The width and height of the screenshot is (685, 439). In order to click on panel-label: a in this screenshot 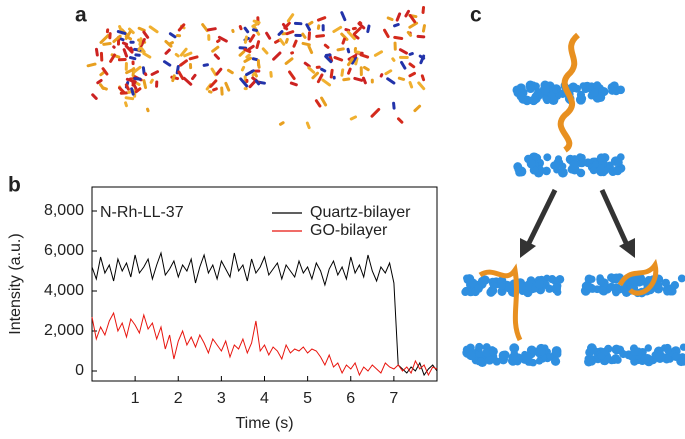, I will do `click(81, 15)`.